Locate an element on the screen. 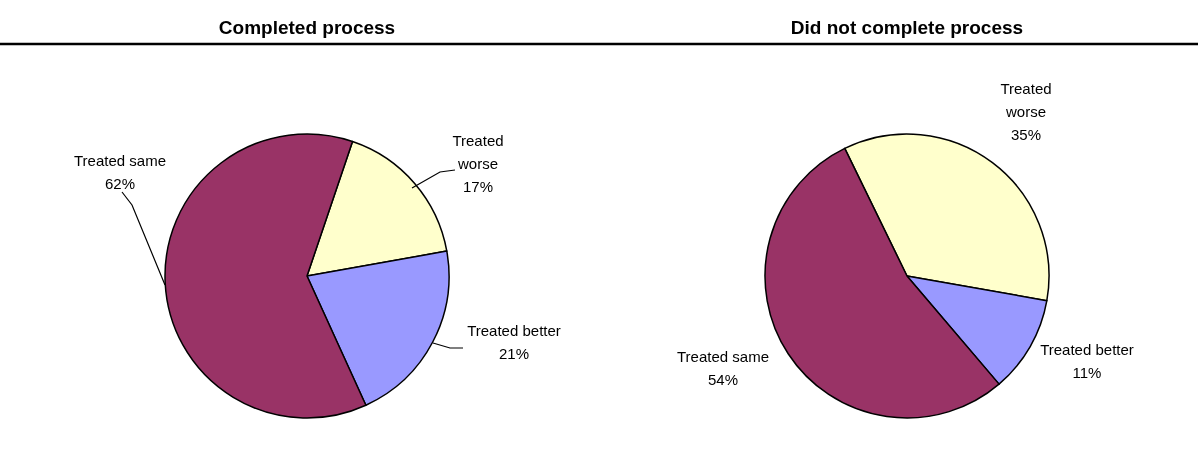 The height and width of the screenshot is (457, 1198). data-label: 17% is located at coordinates (478, 186).